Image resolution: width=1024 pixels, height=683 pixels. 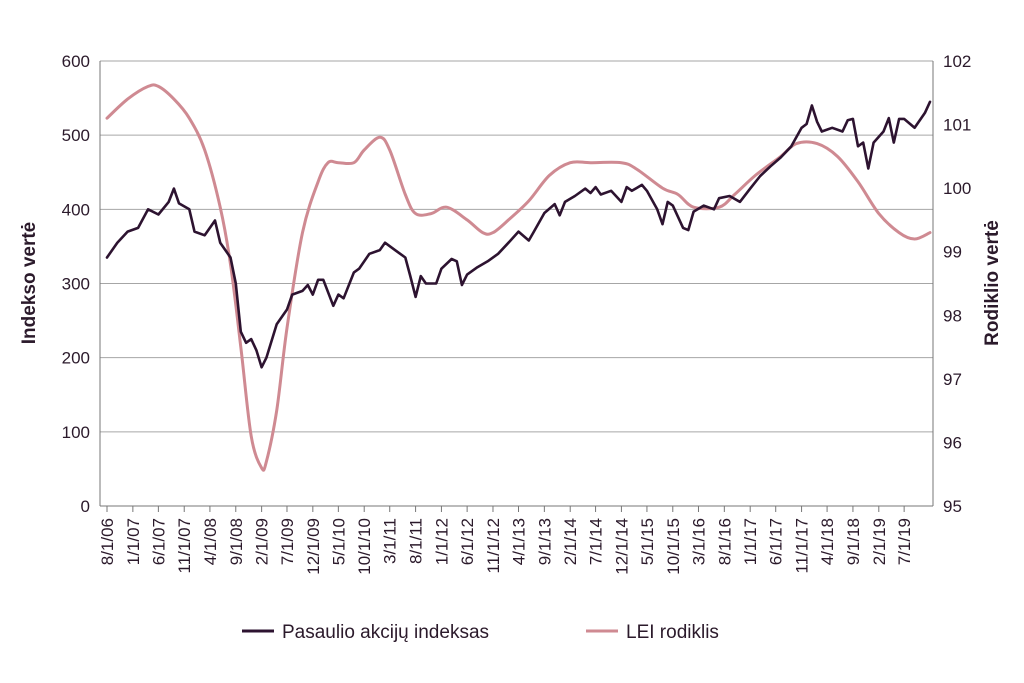 I want to click on left-axis-ticks: 0 100 200 300 400 500 600, so click(x=76, y=284).